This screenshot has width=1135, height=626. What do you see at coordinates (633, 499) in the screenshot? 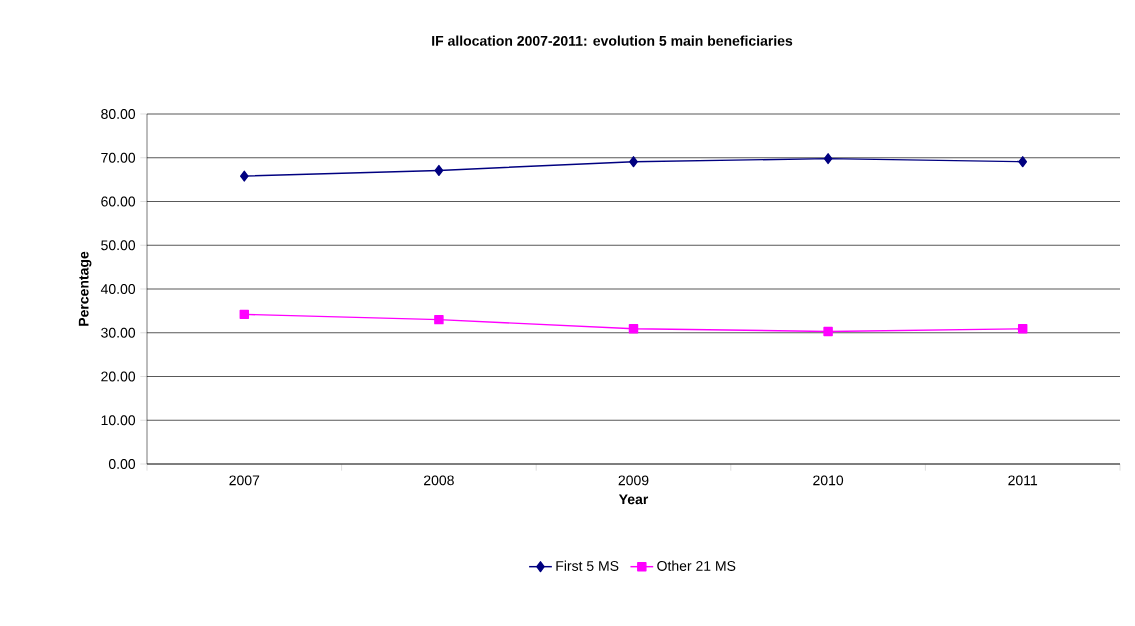
I see `x-axis-title: Year` at bounding box center [633, 499].